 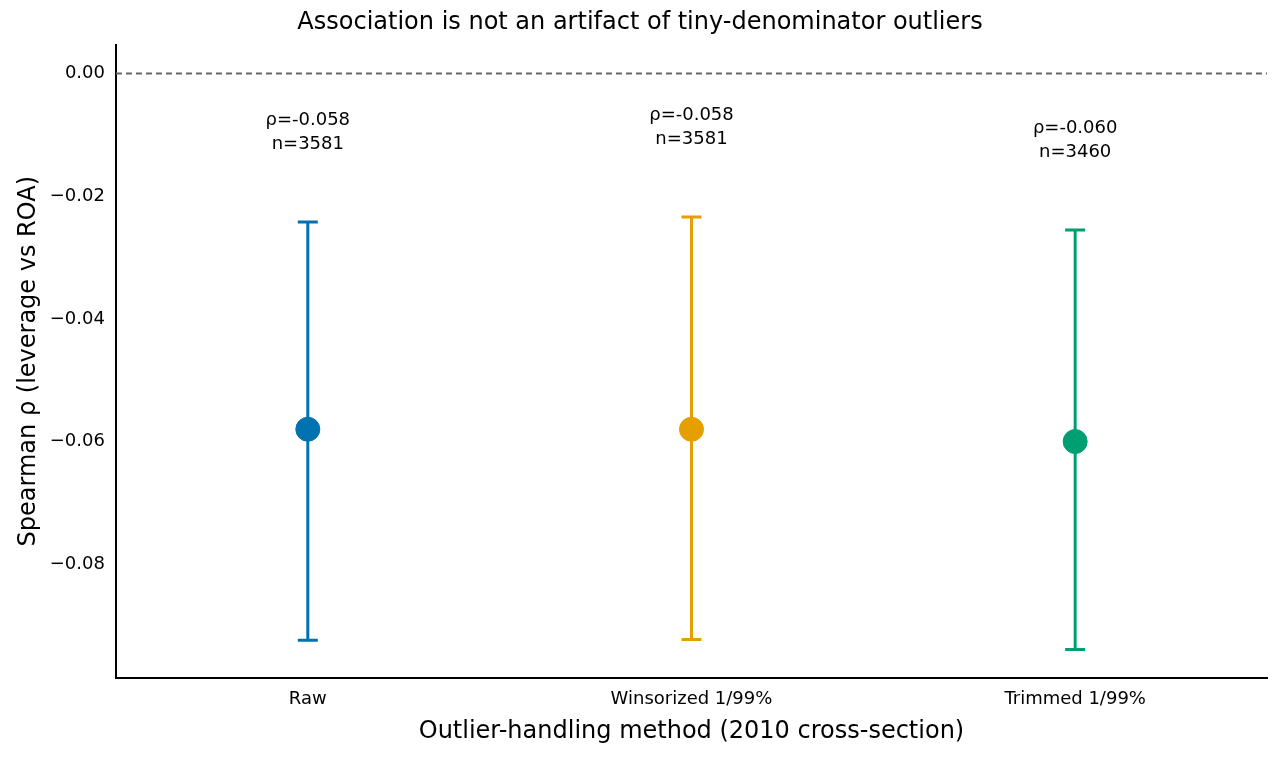 What do you see at coordinates (307, 698) in the screenshot?
I see `x-tick-label: Raw` at bounding box center [307, 698].